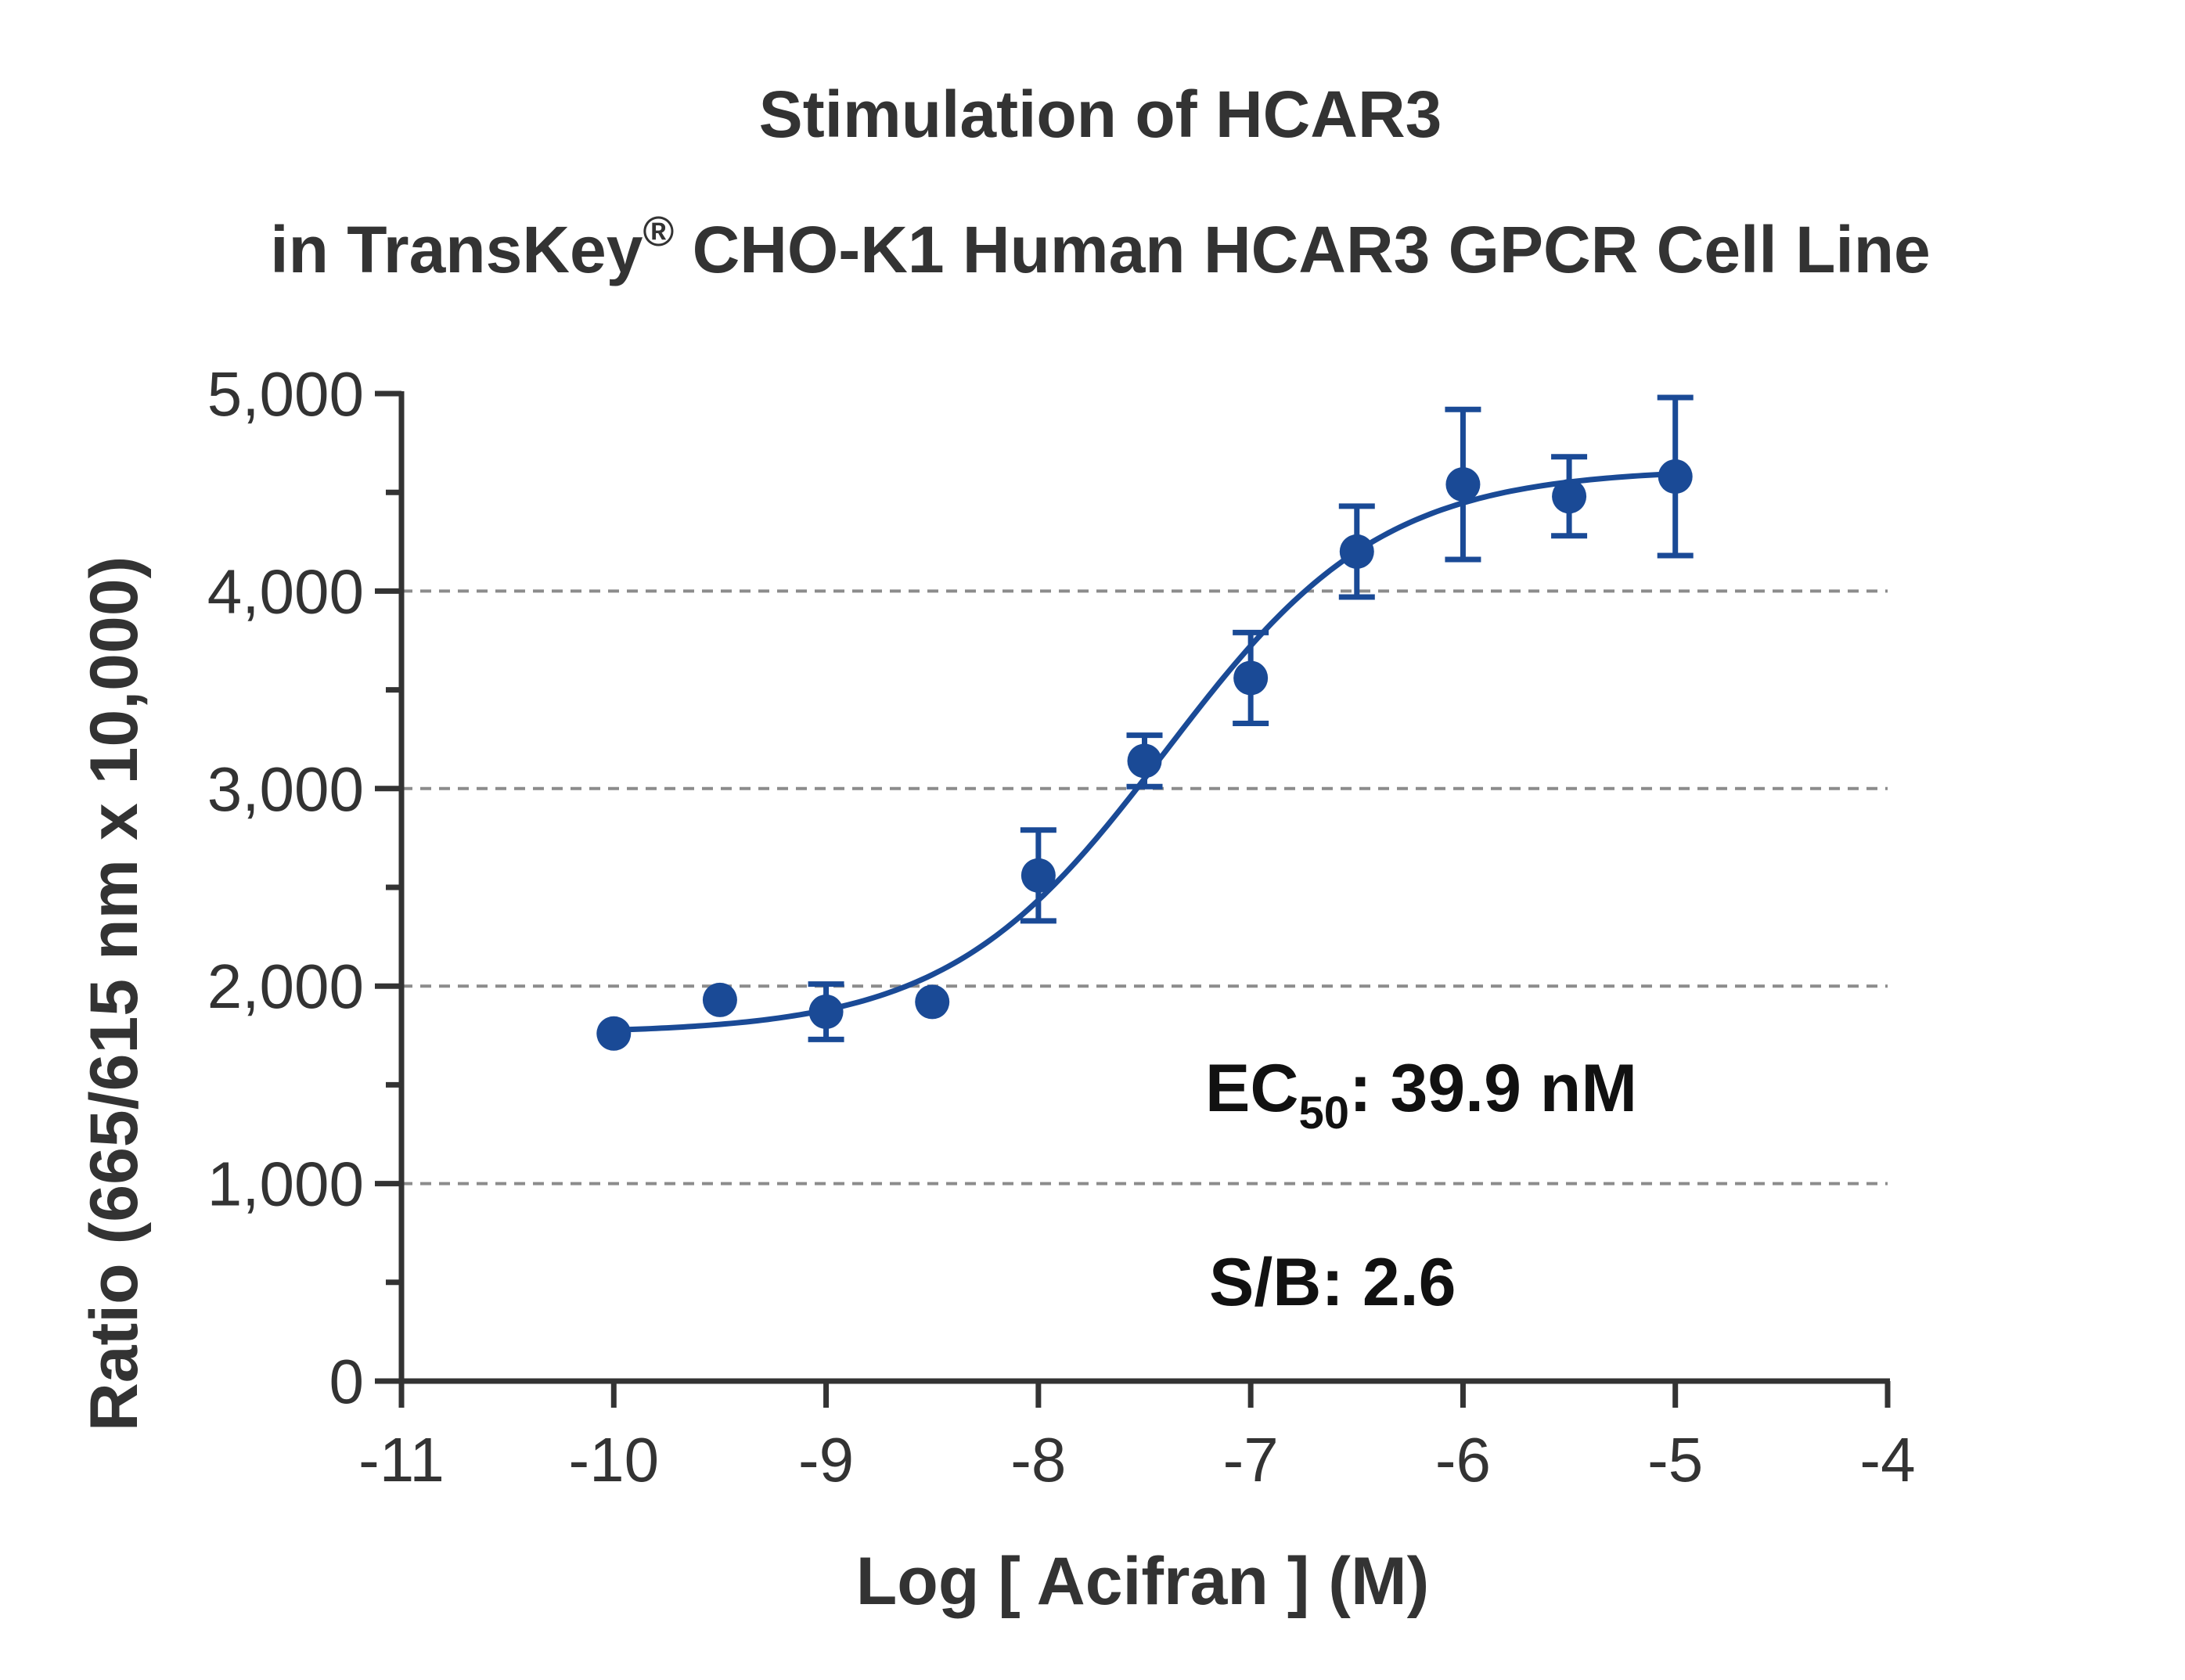 The image size is (2185, 1680). I want to click on x-tick-label: -7, so click(1251, 1460).